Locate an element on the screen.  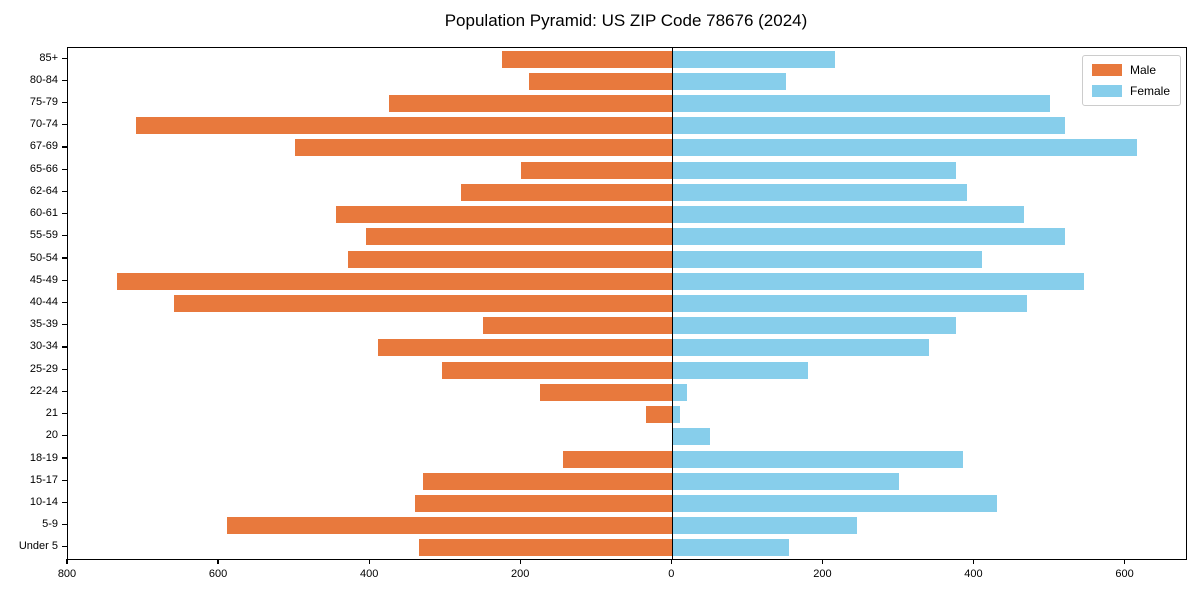
y-tick-Under 5 is located at coordinates (64, 547).